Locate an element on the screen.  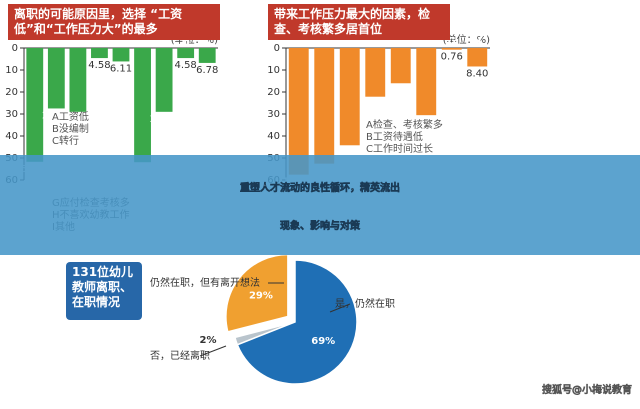
chart-title: 131位幼儿教师离职、在职情况 is located at coordinates (104, 291).